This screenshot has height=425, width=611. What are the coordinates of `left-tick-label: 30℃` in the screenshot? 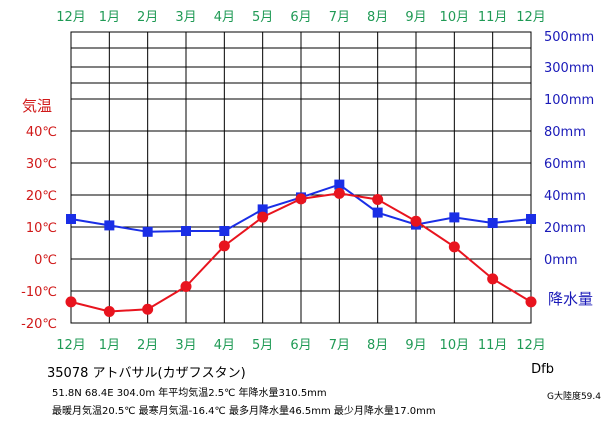 It's located at (41, 164).